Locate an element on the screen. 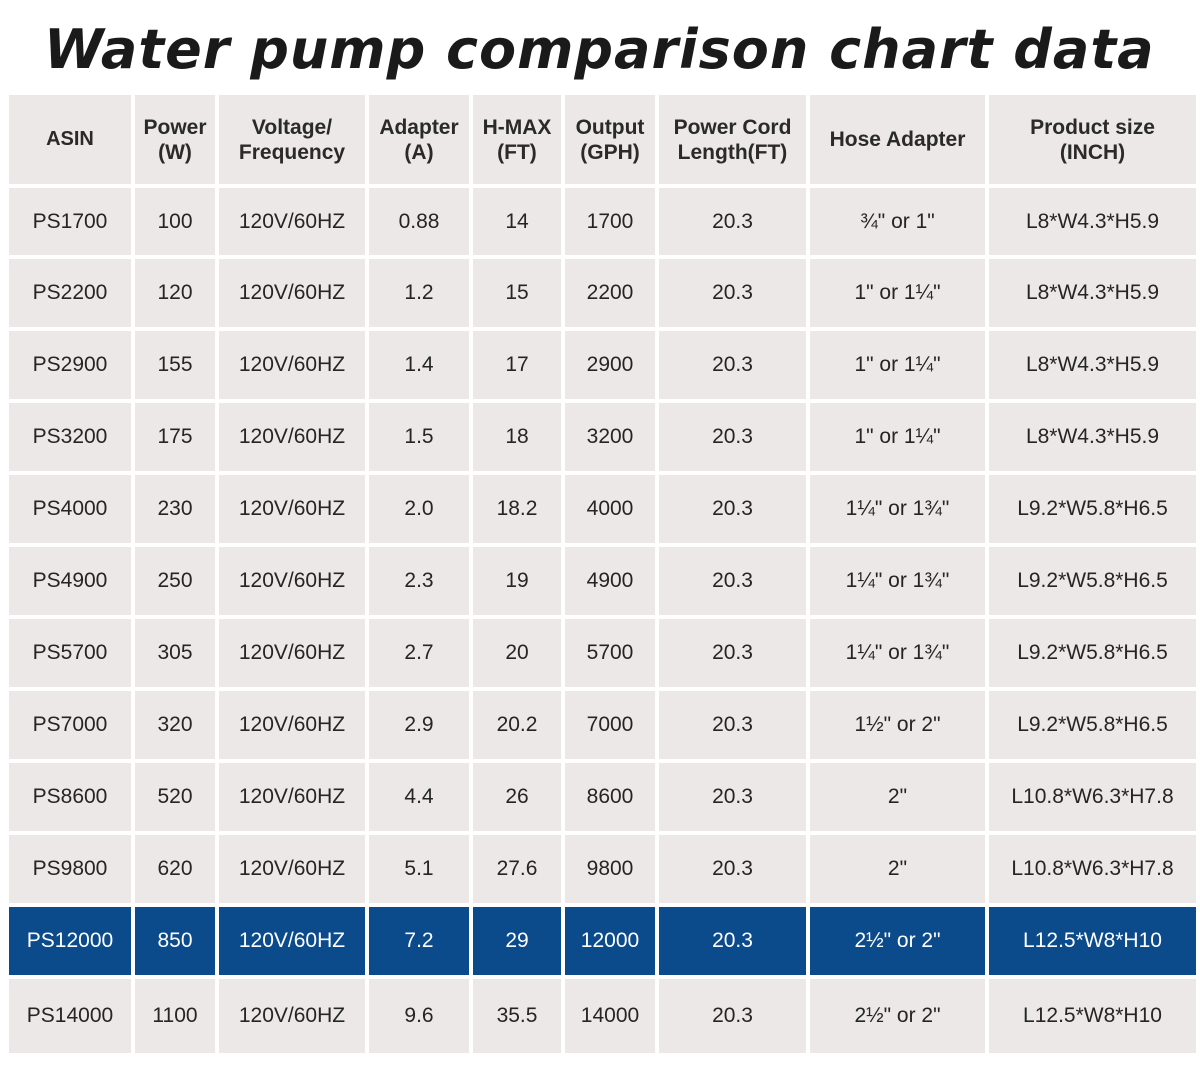 Image resolution: width=1200 pixels, height=1074 pixels. table-cell-asin: PS4900 is located at coordinates (70, 581).